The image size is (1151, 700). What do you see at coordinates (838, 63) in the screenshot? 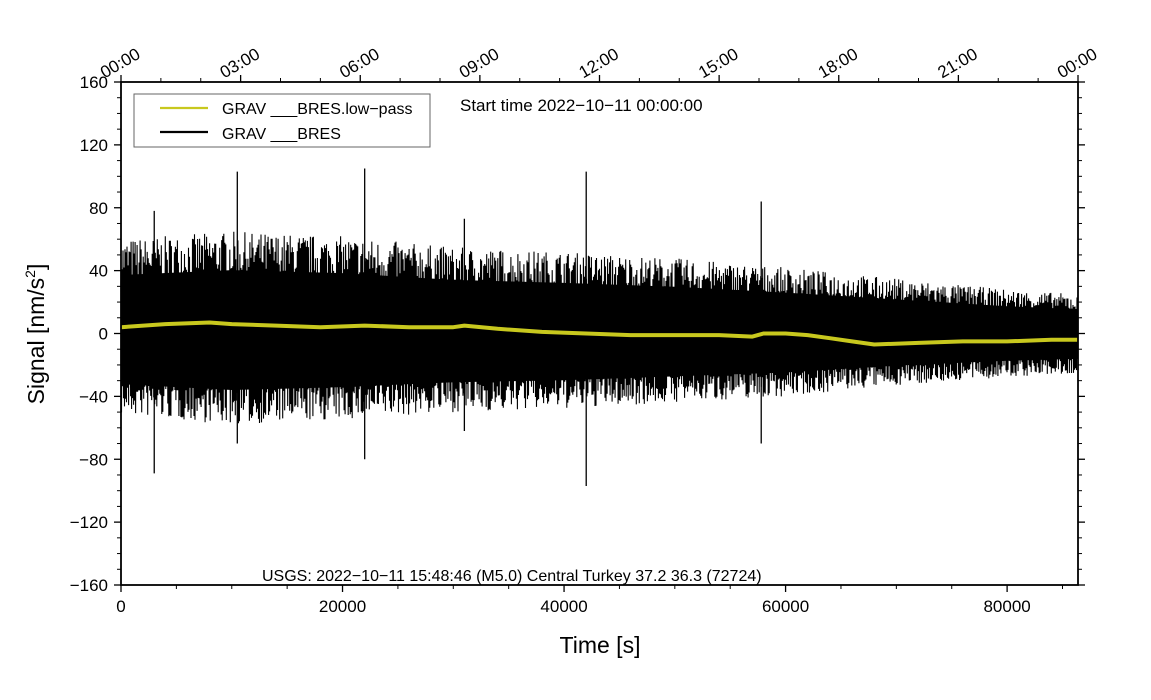
I see `top-tick-label: 18:00` at bounding box center [838, 63].